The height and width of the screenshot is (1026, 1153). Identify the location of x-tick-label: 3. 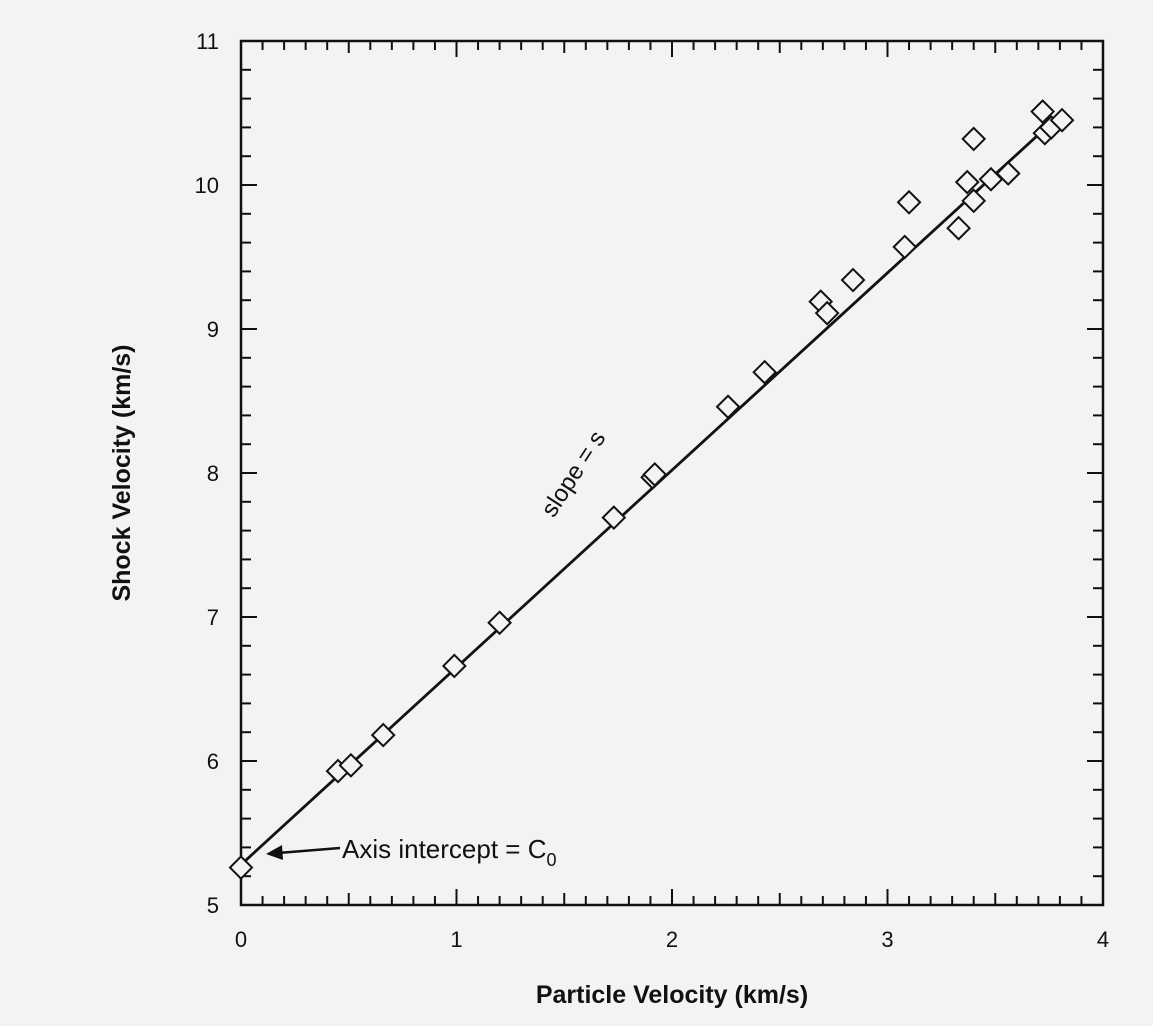
(887, 939).